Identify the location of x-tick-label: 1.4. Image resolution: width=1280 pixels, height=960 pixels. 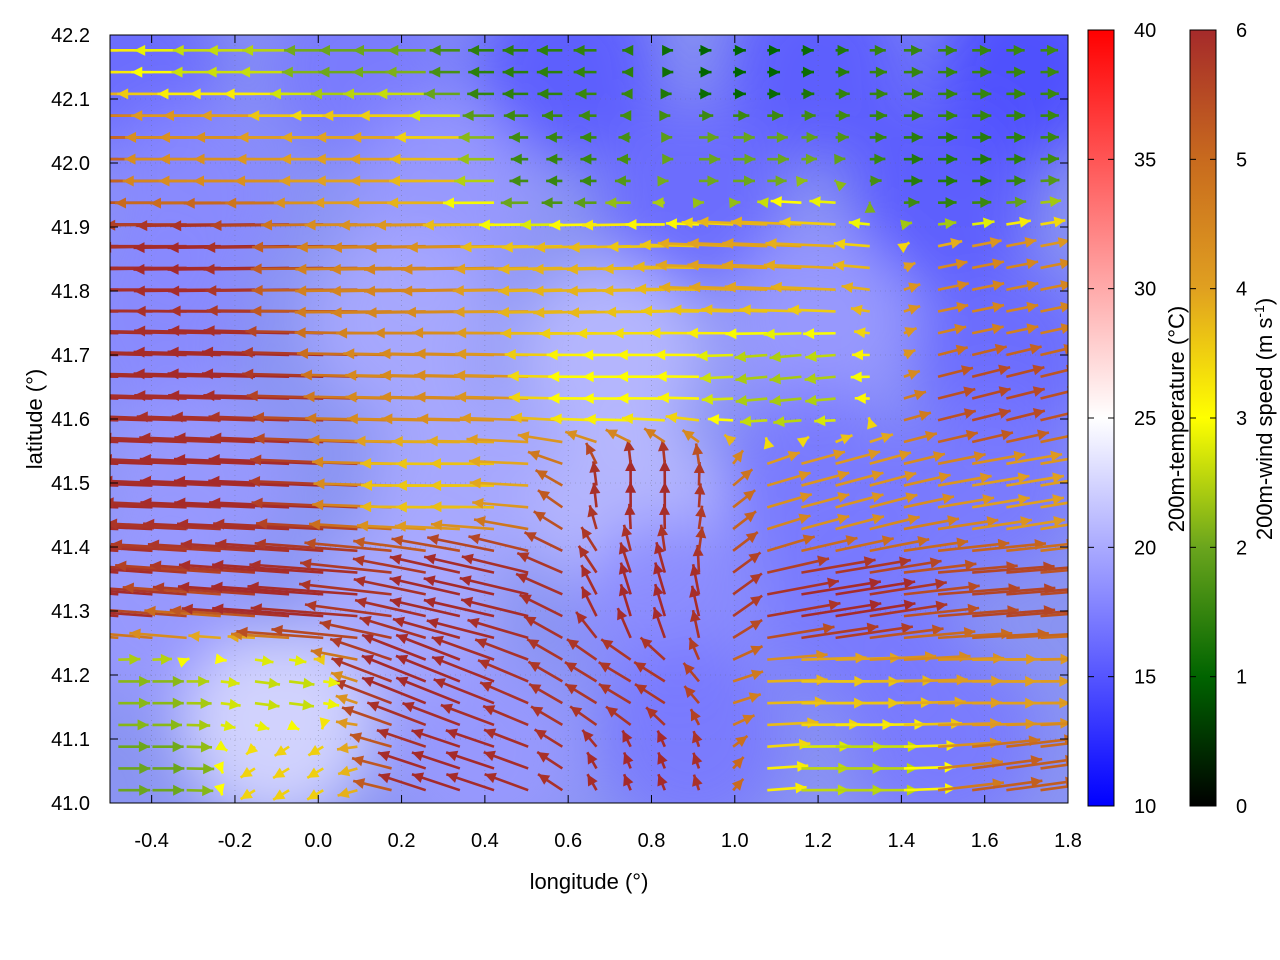
(901, 841).